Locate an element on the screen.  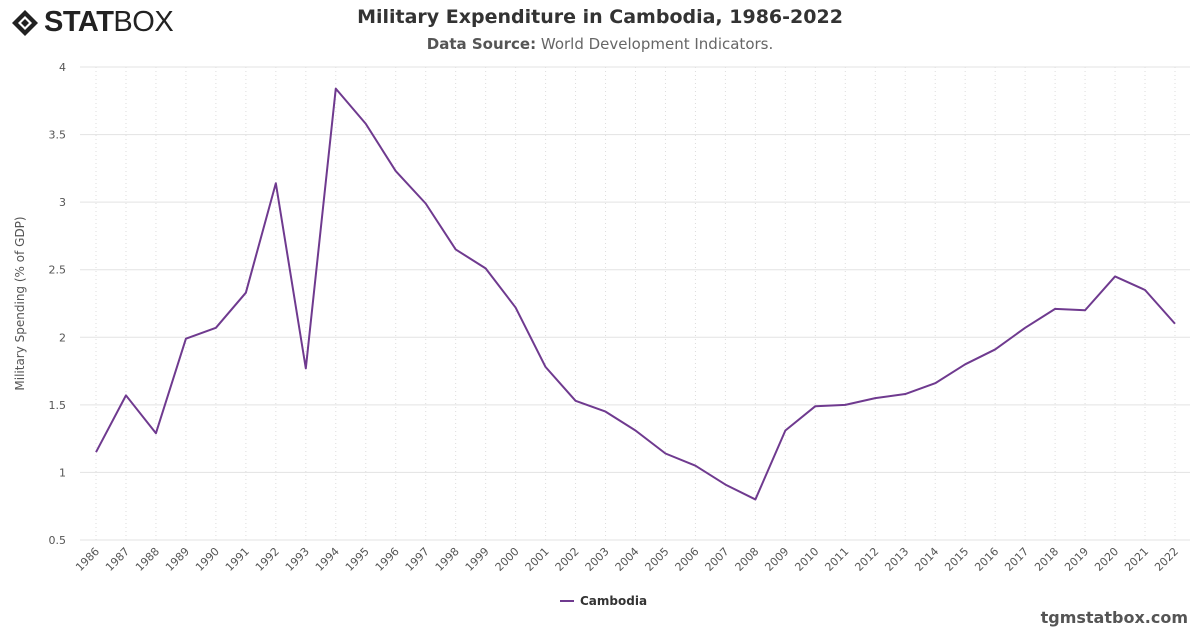
statbox-logo: STATBOX is located at coordinates (92, 22).